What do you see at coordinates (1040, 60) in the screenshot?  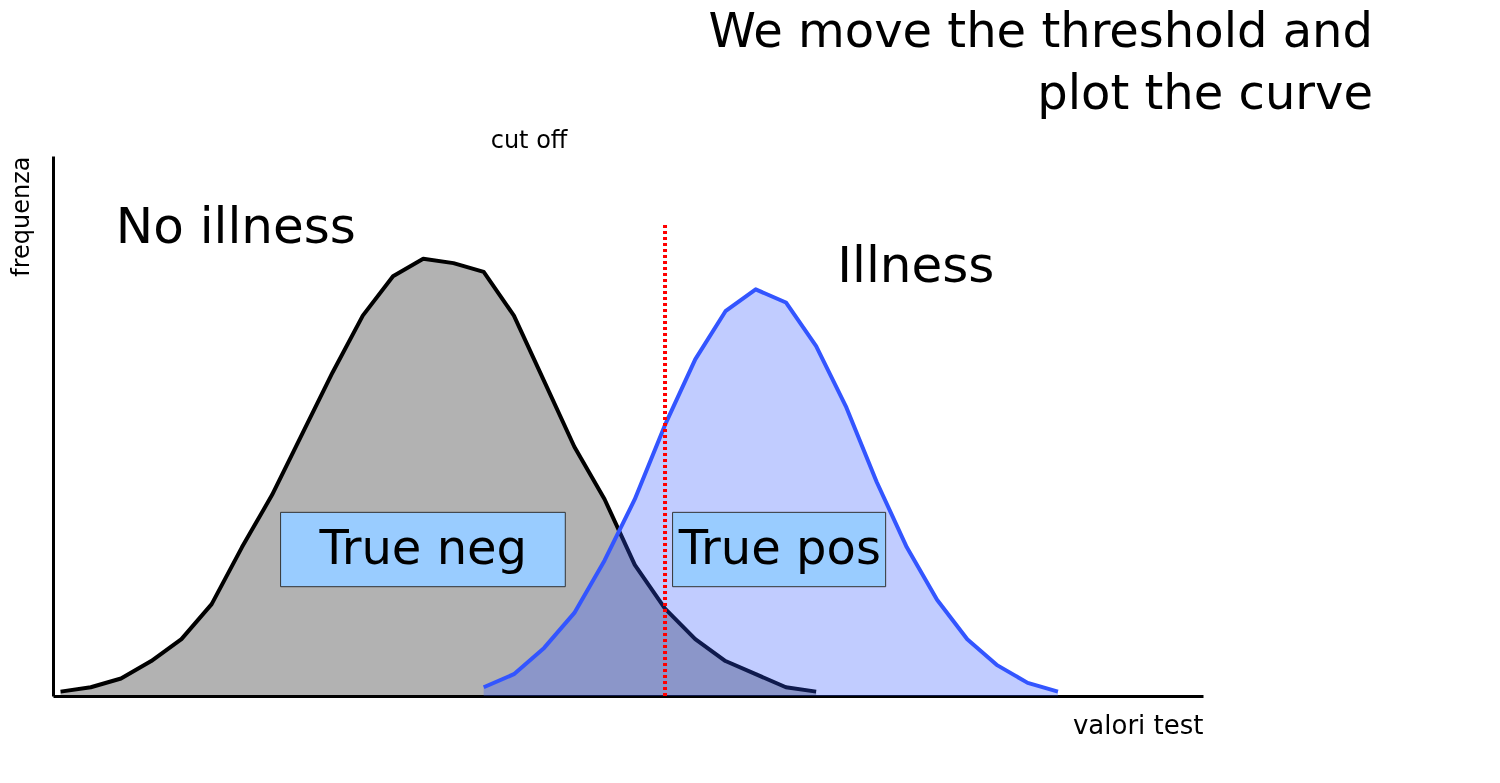 I see `chart-title: We move the threshold and plot the curve` at bounding box center [1040, 60].